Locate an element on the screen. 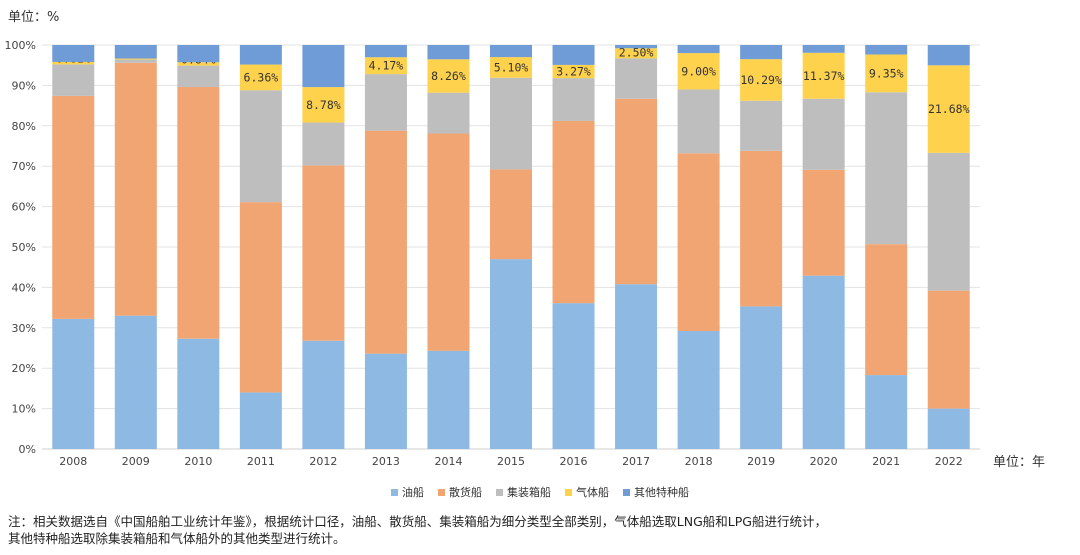 The image size is (1080, 555). y-tick-label: 100% is located at coordinates (20, 45).